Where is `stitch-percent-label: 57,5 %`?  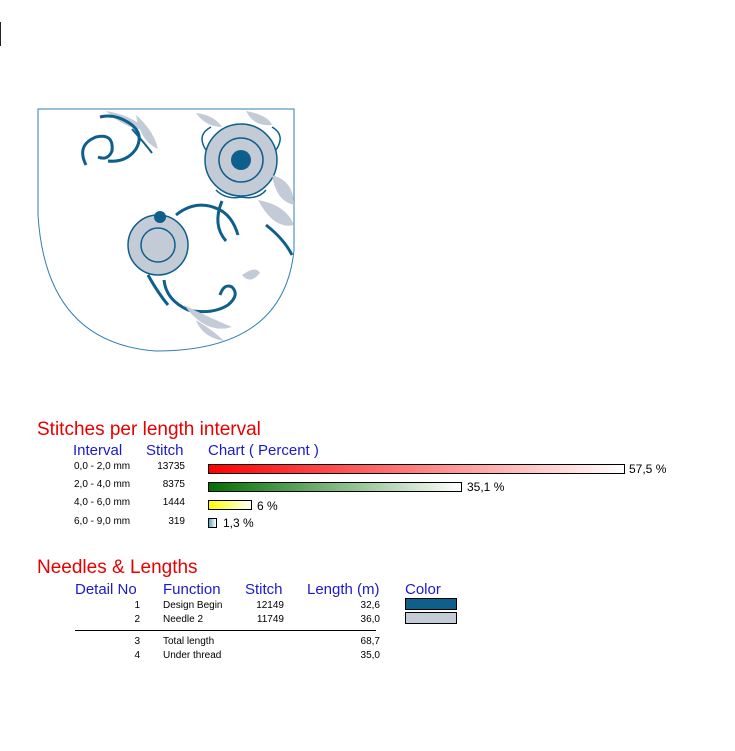
stitch-percent-label: 57,5 % is located at coordinates (648, 469).